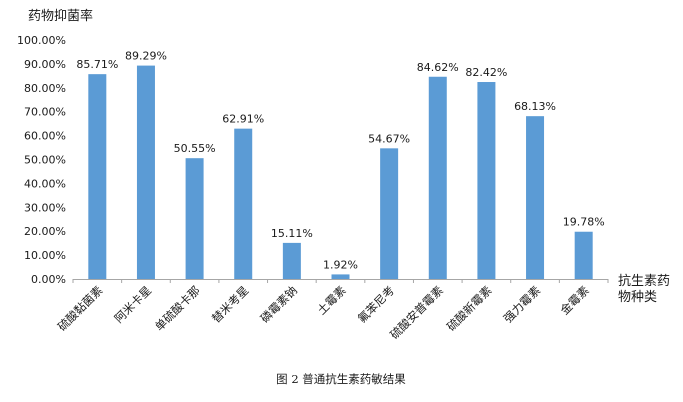 This screenshot has width=683, height=402. I want to click on x-tick-label: 硫酸新霉素, so click(469, 308).